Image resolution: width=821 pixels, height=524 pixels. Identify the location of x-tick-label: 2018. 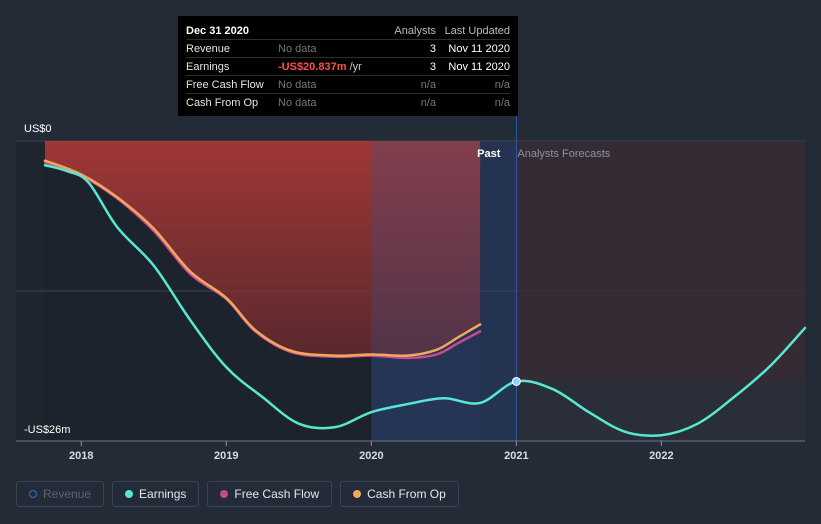
(81, 456).